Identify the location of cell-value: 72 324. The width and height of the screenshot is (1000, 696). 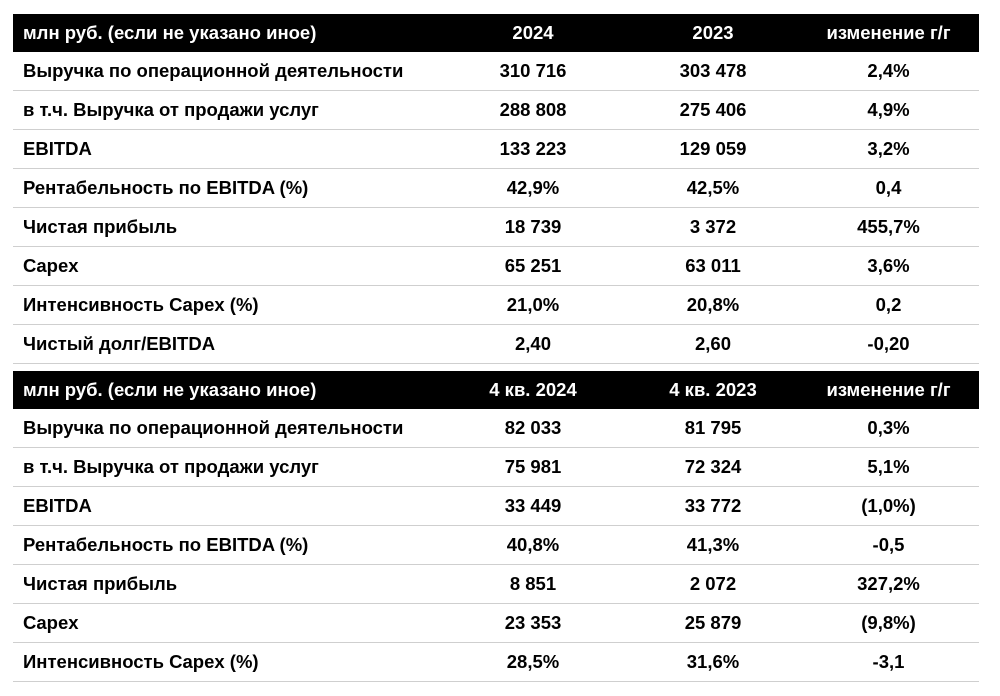
(713, 467).